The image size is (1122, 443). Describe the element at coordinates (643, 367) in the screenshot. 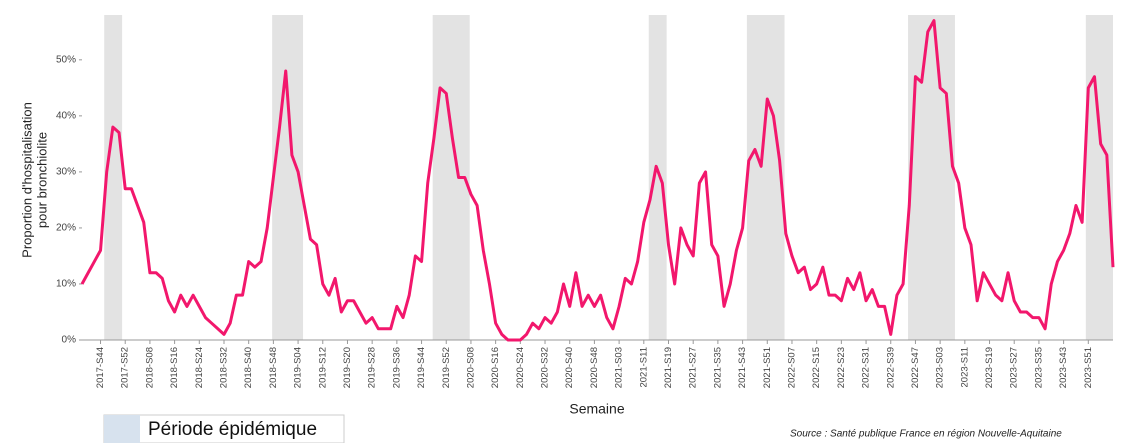

I see `x-tick-label: 2021-S11` at that location.